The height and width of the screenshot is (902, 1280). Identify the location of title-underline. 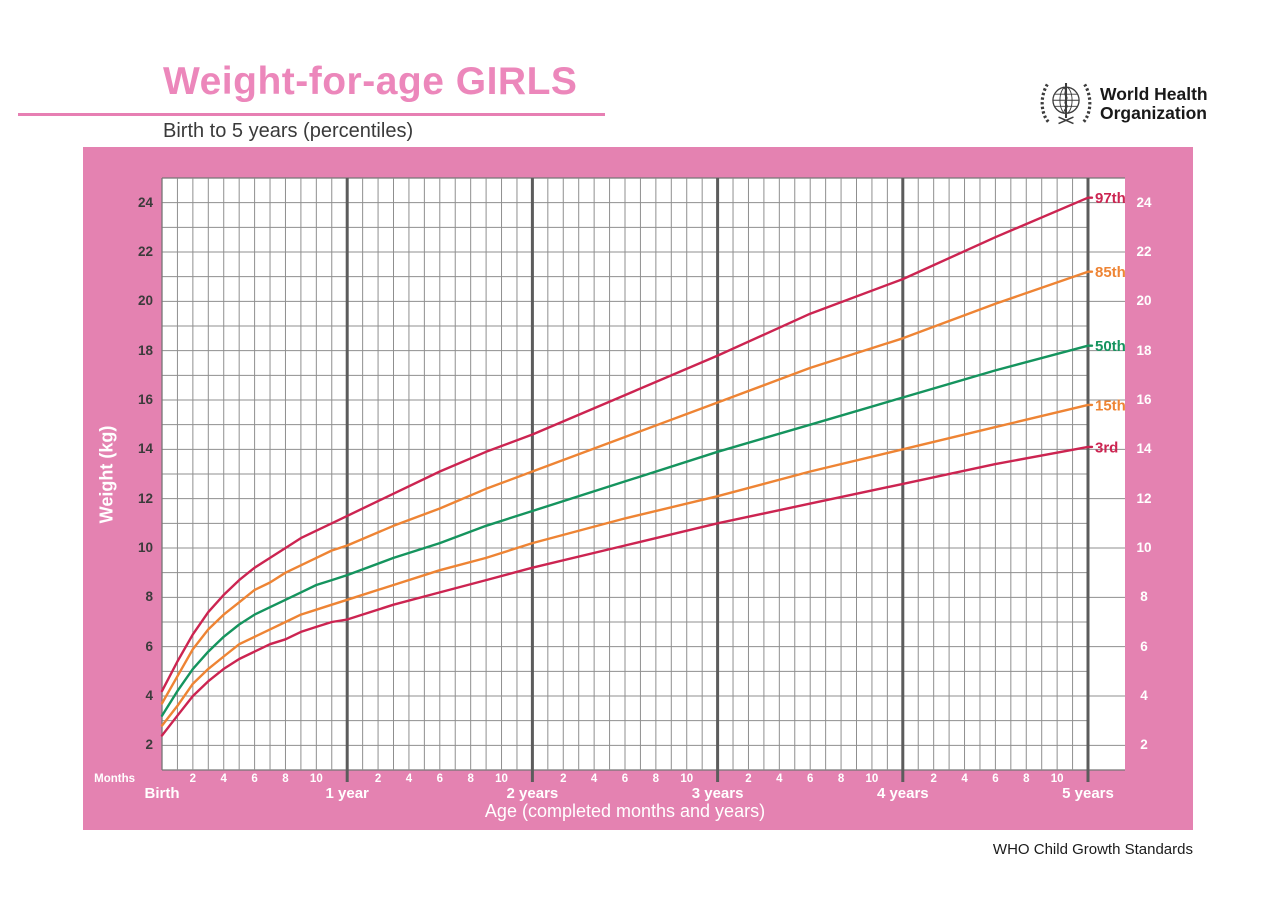
(311, 114).